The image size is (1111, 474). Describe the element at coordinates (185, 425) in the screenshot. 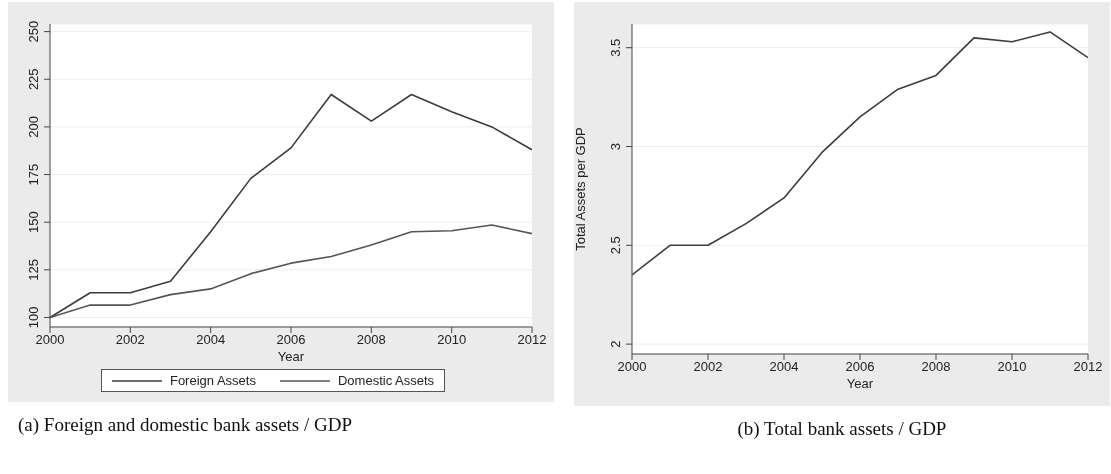

I see `text: (a) Foreign and domestic bank assets / GDP` at that location.